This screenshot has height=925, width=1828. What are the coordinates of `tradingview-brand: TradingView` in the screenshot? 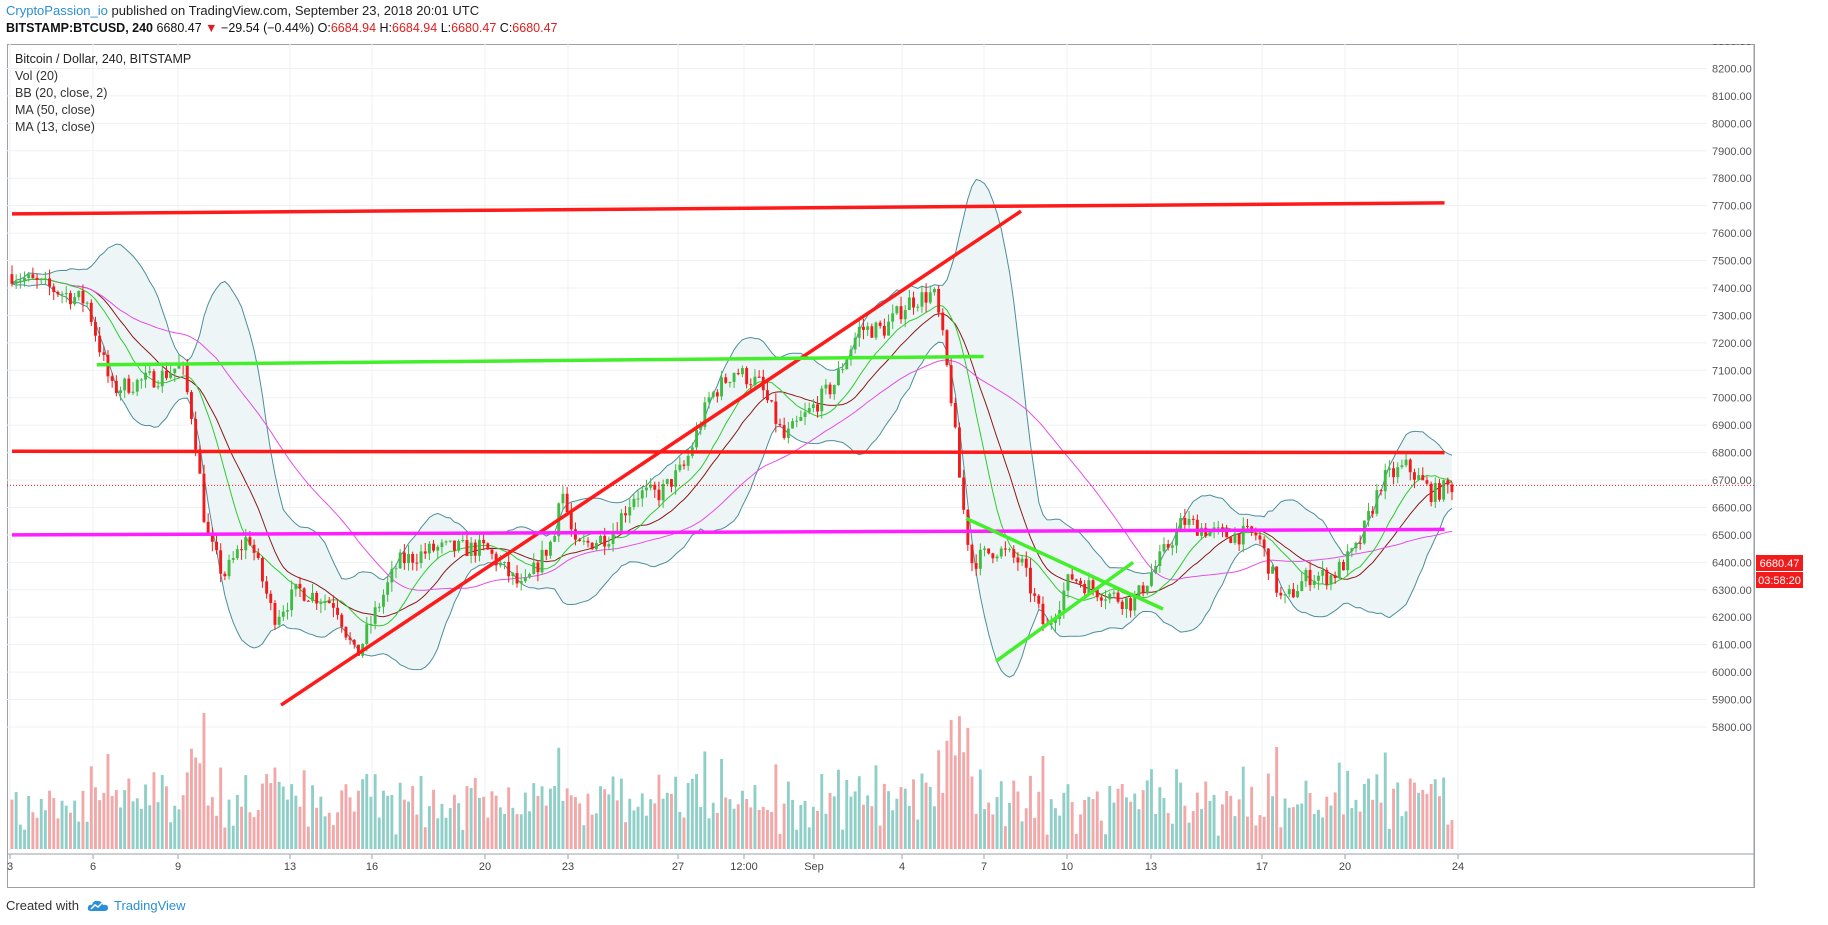 It's located at (136, 905).